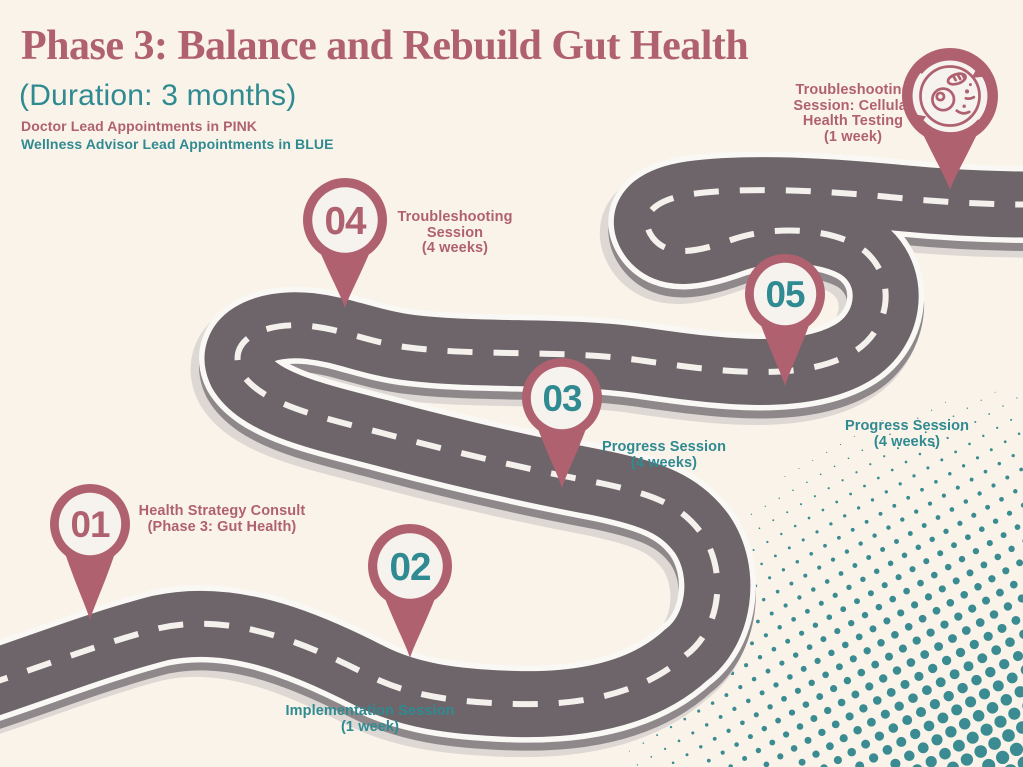 The width and height of the screenshot is (1023, 767). I want to click on pin-number: 04, so click(346, 221).